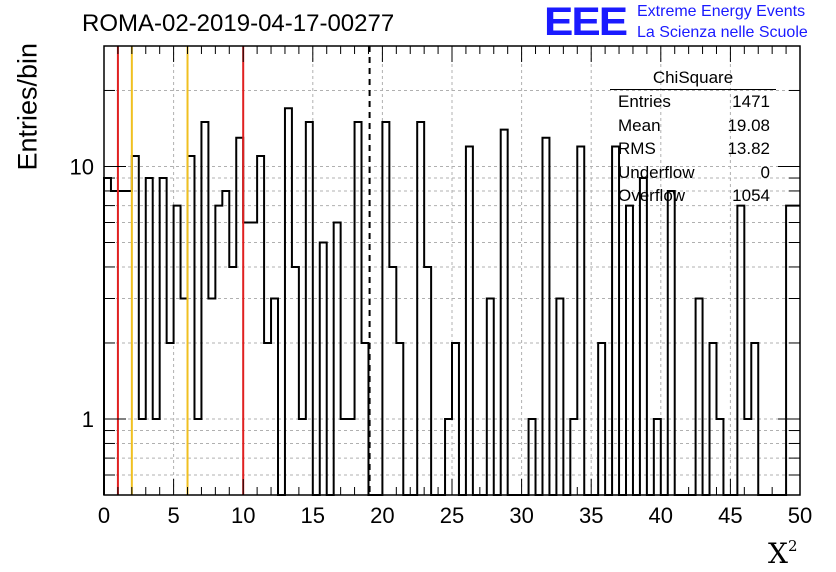 This screenshot has width=836, height=572. Describe the element at coordinates (765, 172) in the screenshot. I see `stats-value: 0` at that location.